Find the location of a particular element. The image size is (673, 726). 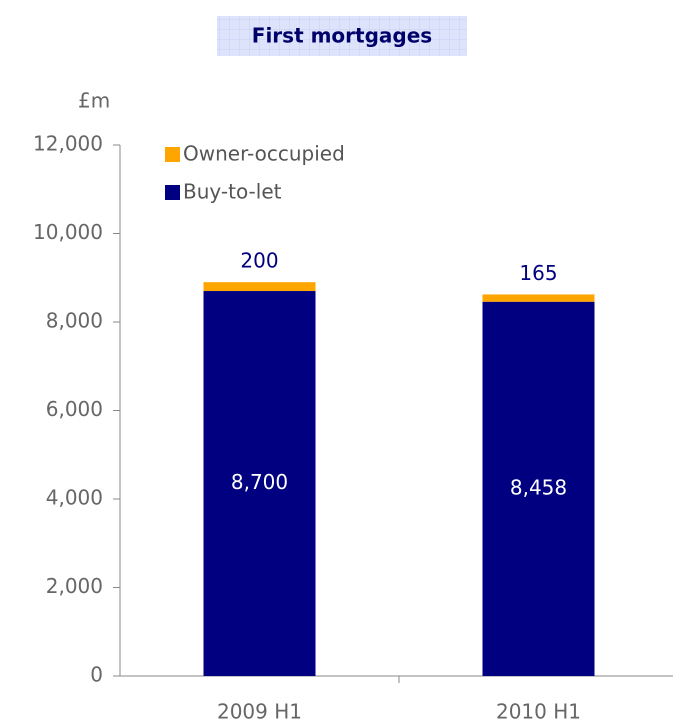

legend-label: Buy-to-let is located at coordinates (232, 192).